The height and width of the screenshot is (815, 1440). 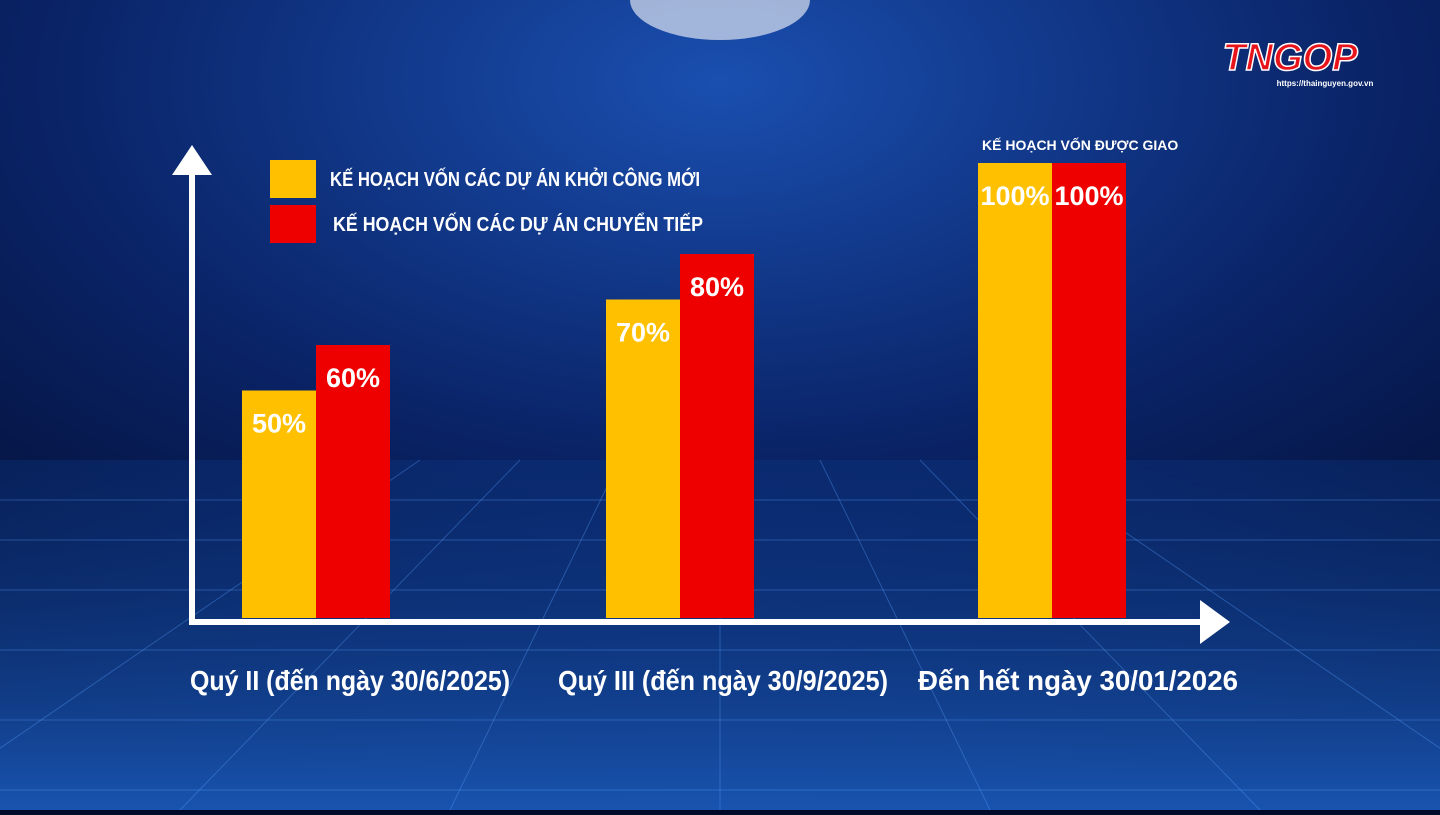 What do you see at coordinates (1325, 83) in the screenshot?
I see `logo-url: https://thainguyen.gov.vn` at bounding box center [1325, 83].